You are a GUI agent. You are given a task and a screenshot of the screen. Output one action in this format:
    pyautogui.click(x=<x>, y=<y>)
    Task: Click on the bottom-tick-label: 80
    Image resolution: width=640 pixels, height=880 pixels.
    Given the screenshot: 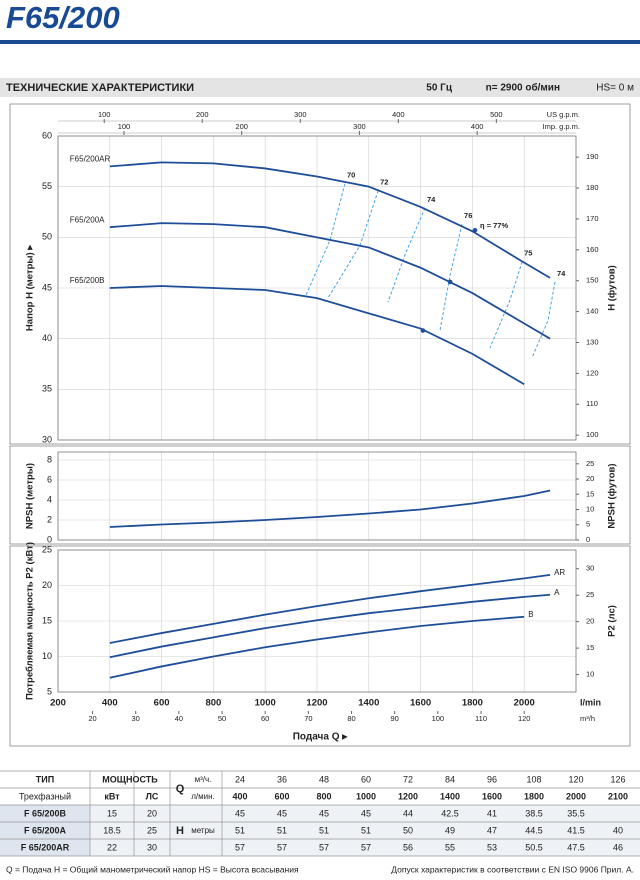 What is the action you would take?
    pyautogui.click(x=351, y=718)
    